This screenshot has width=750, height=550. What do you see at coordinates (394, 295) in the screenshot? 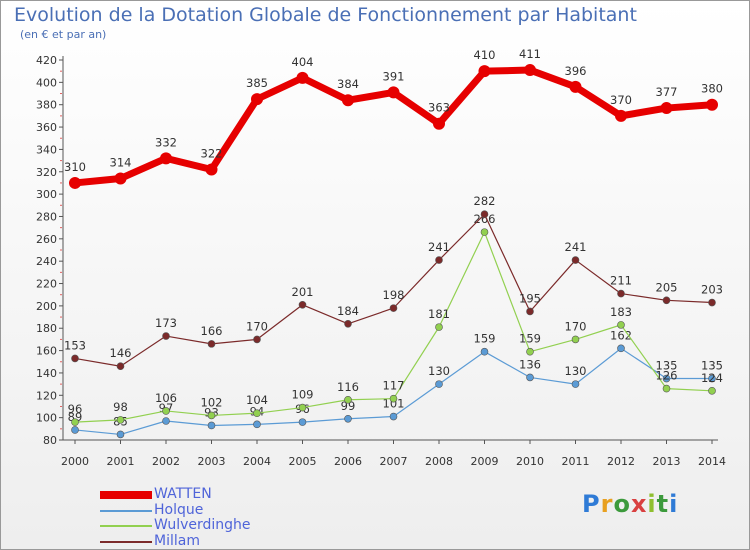
I see `data-label: 198` at bounding box center [394, 295].